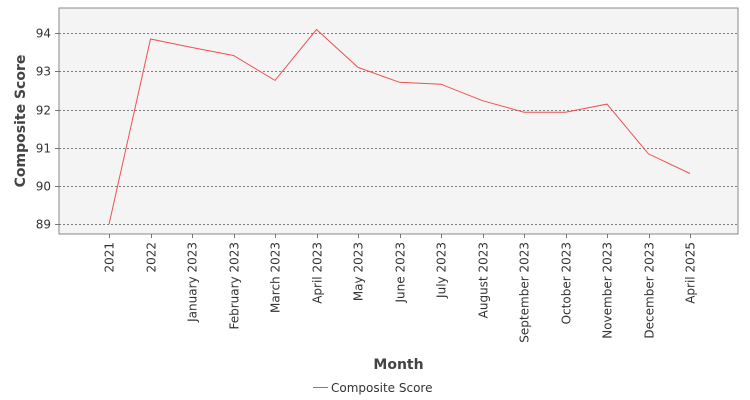  Describe the element at coordinates (691, 273) in the screenshot. I see `x-tick-label: April 2025` at that location.